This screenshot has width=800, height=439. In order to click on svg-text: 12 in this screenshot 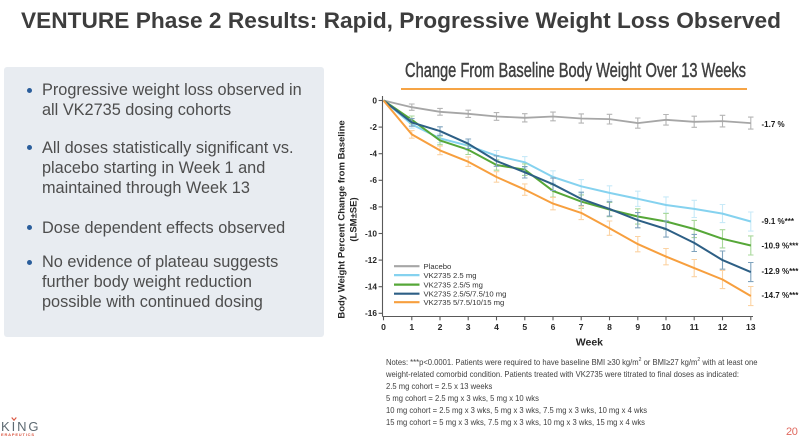, I will do `click(723, 327)`.